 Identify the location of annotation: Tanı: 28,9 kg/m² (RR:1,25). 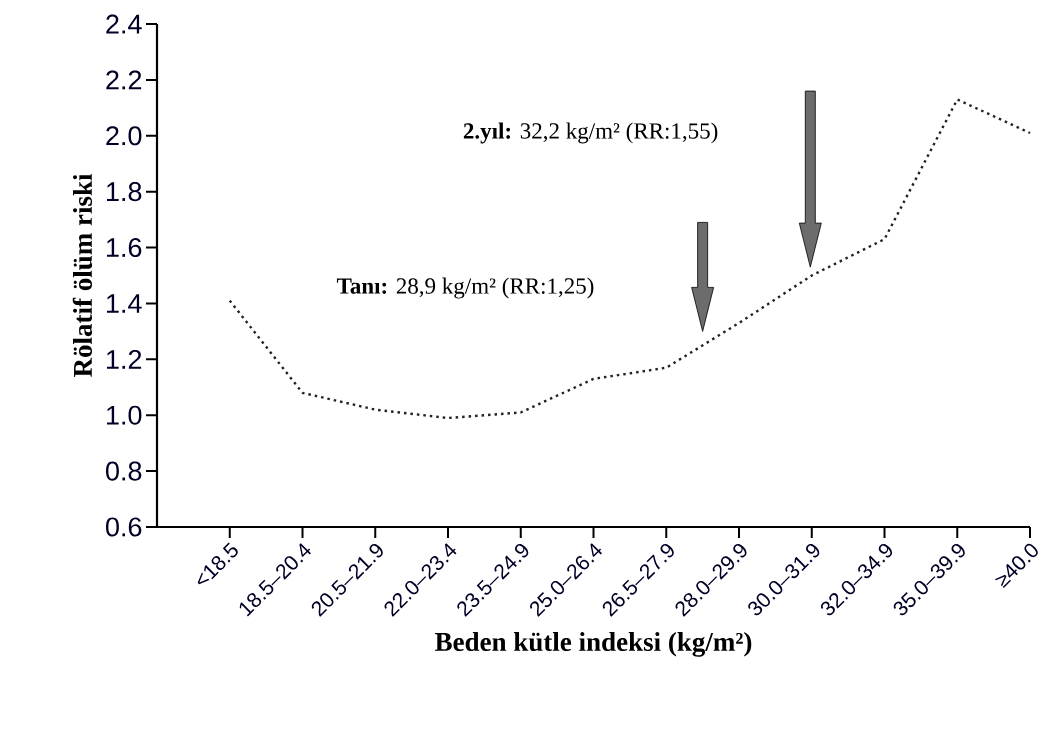
(465, 288).